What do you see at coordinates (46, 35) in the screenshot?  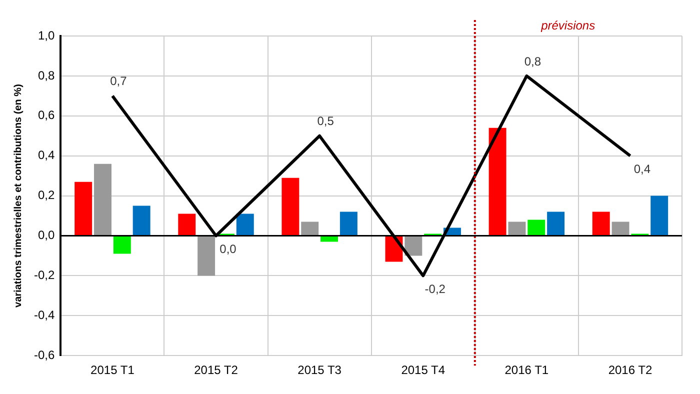 I see `y-tick-label: 1,0` at bounding box center [46, 35].